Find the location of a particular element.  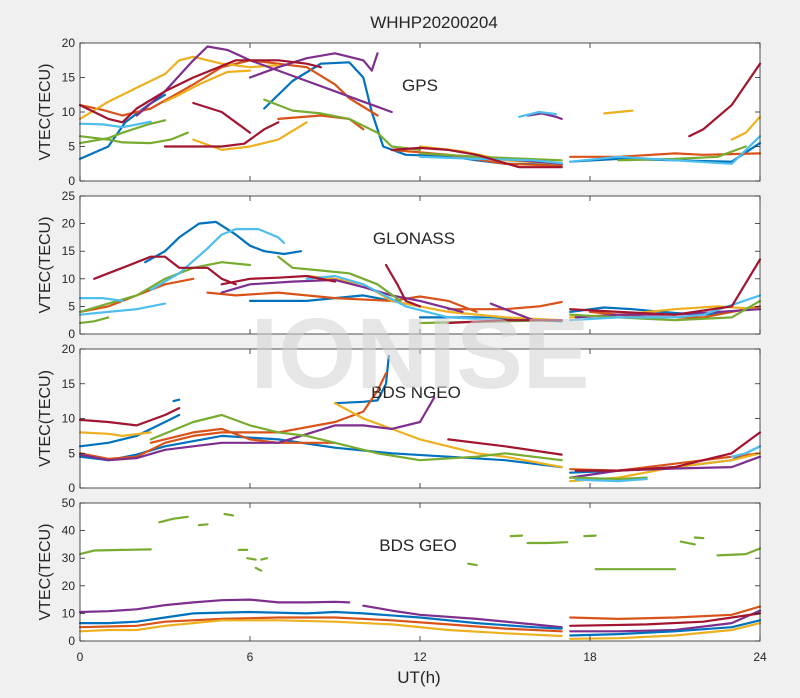

y-tick-label: 50 is located at coordinates (69, 503).